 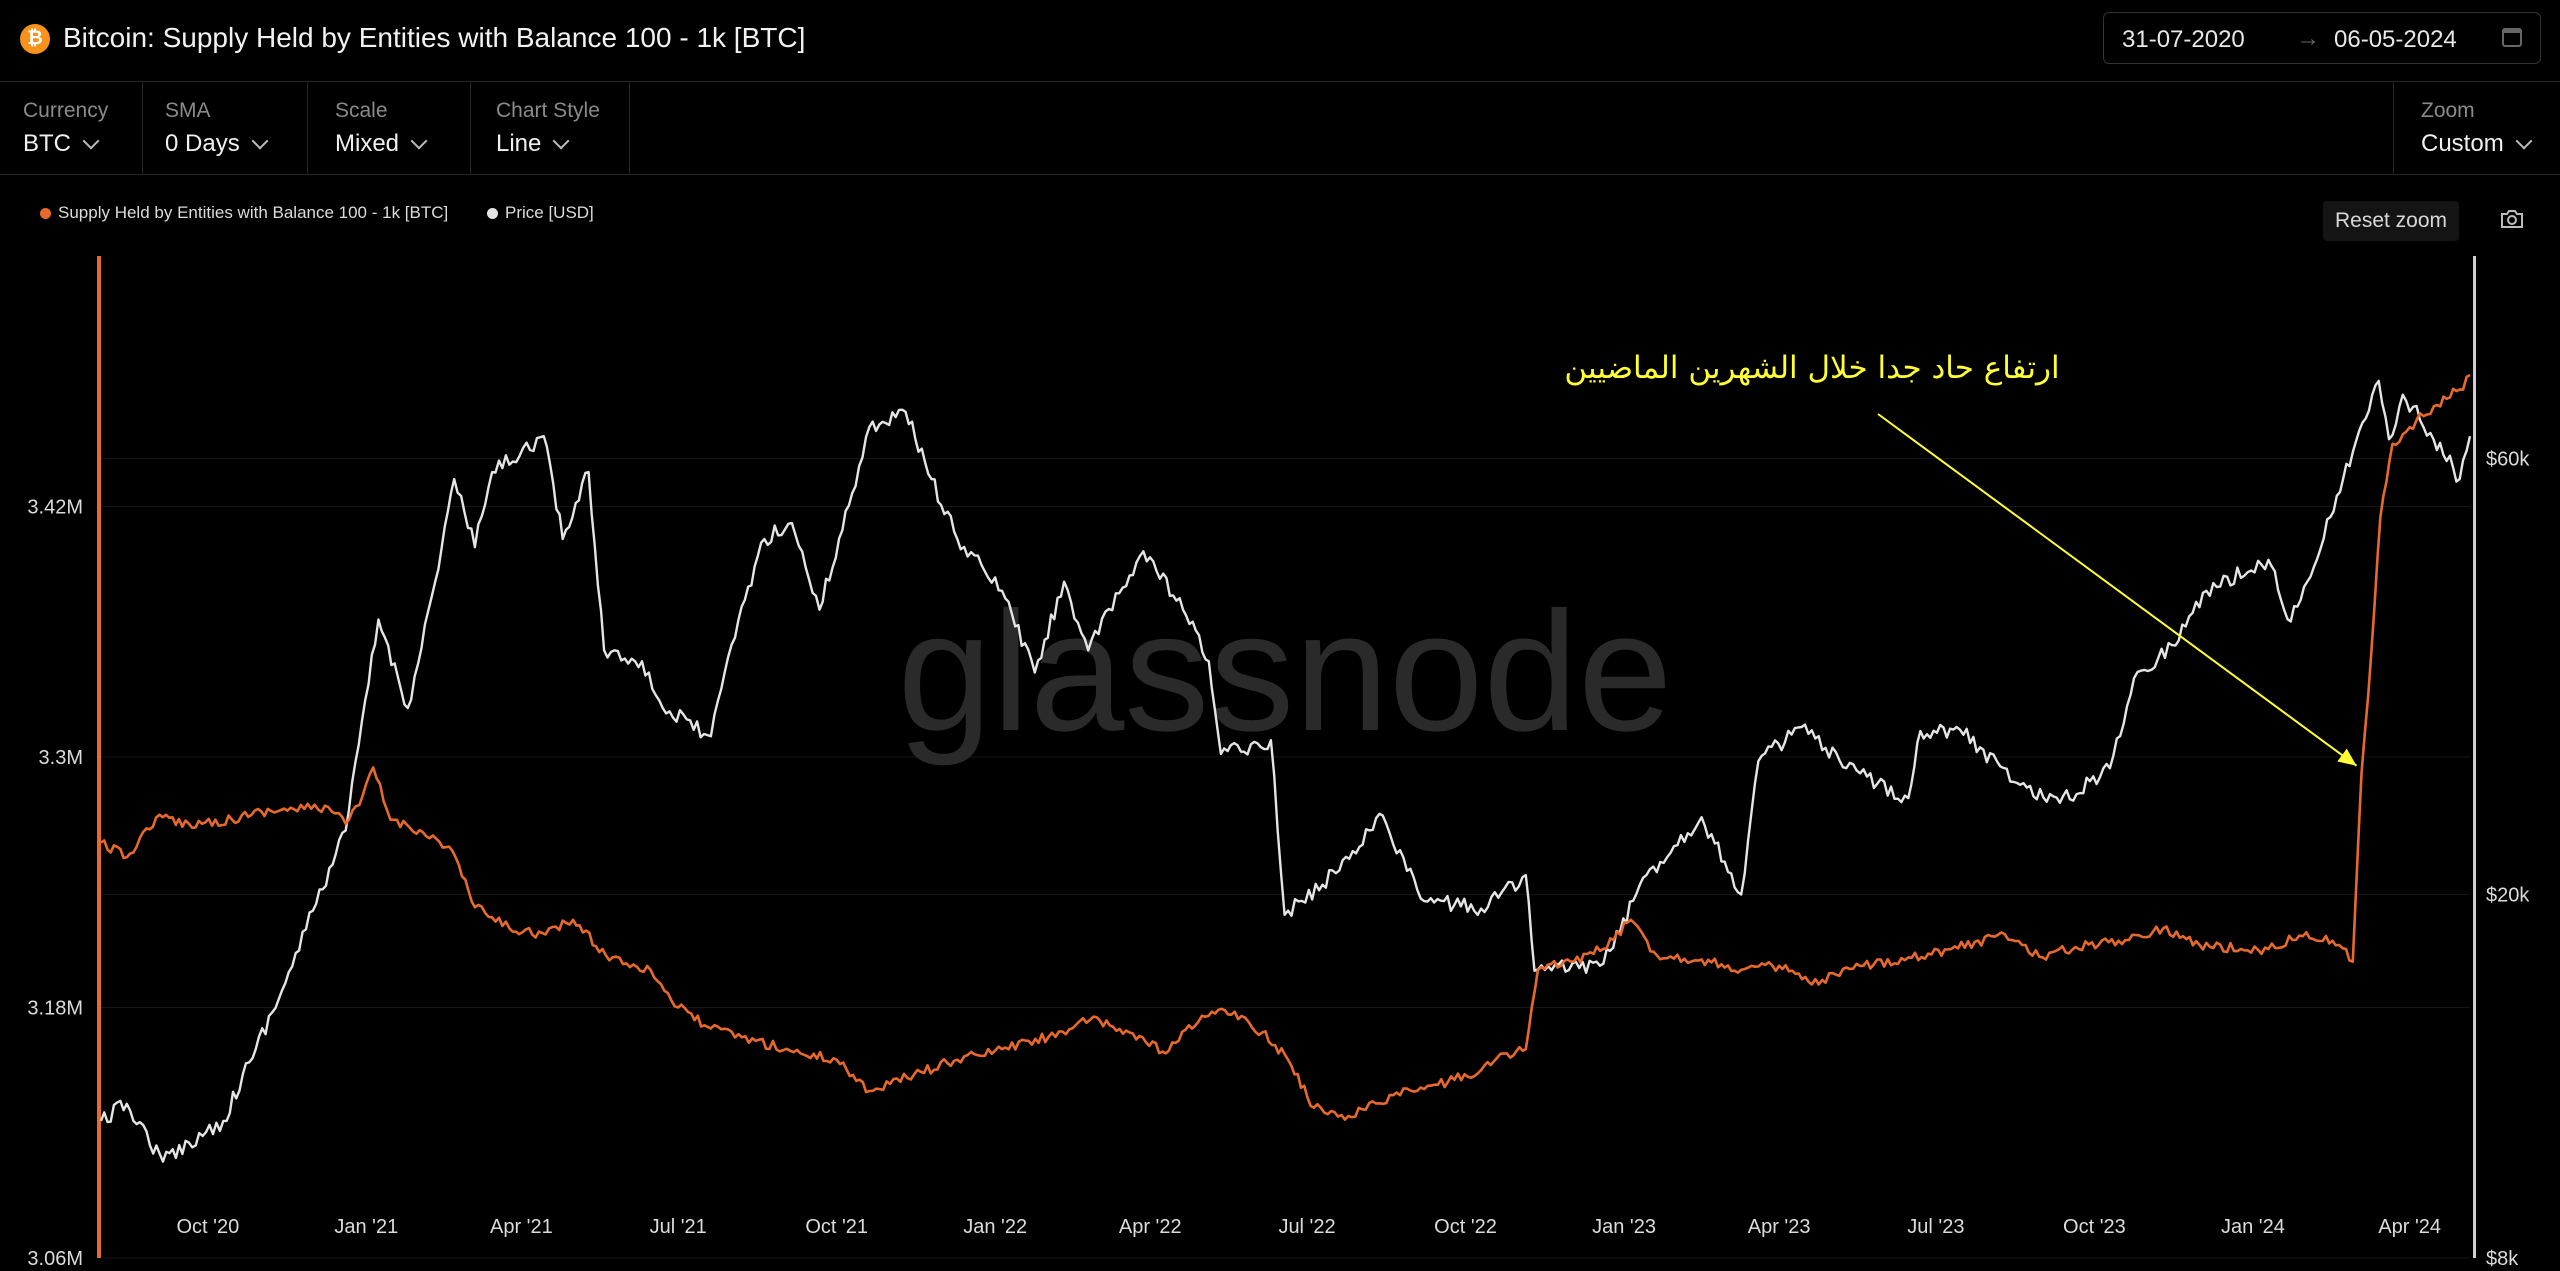 I want to click on x-tick-label: Jan '23, so click(x=1624, y=1227).